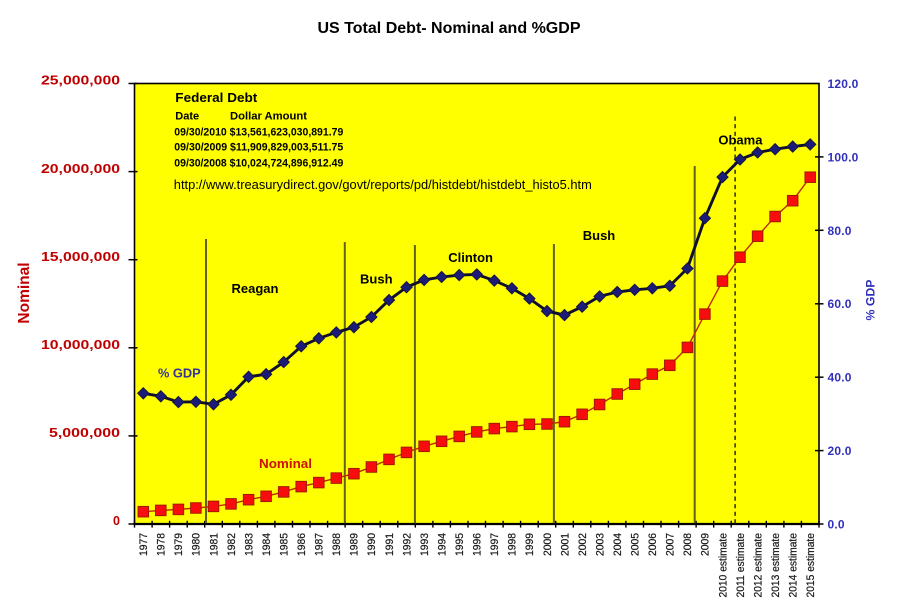 The width and height of the screenshot is (900, 615). What do you see at coordinates (740, 140) in the screenshot?
I see `svg-text: Obama` at bounding box center [740, 140].